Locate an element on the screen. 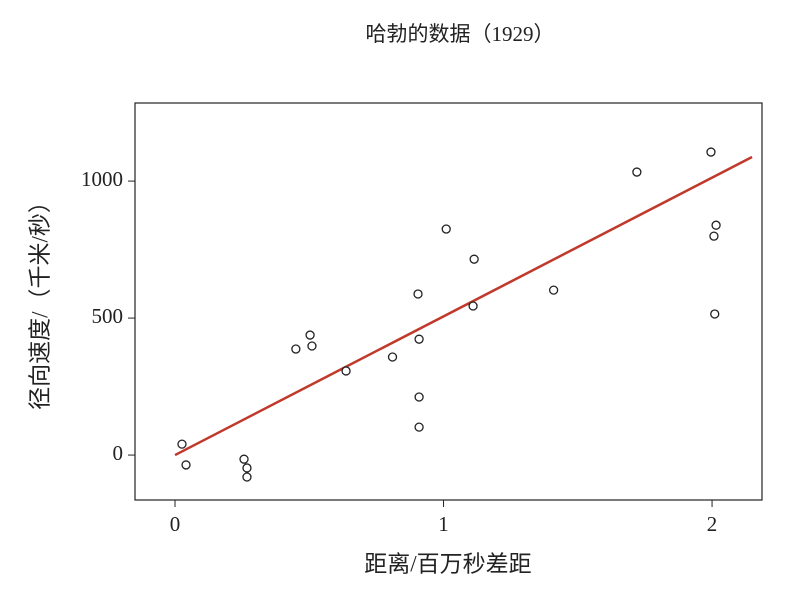  y-axis-label: 径向速度/（千米/秒） is located at coordinates (39, 300).